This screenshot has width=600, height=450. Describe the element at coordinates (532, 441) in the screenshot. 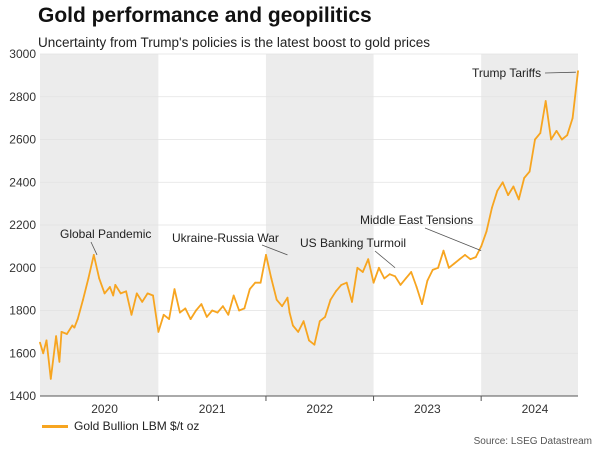

I see `source-note: Source: LSEG Datastream` at that location.